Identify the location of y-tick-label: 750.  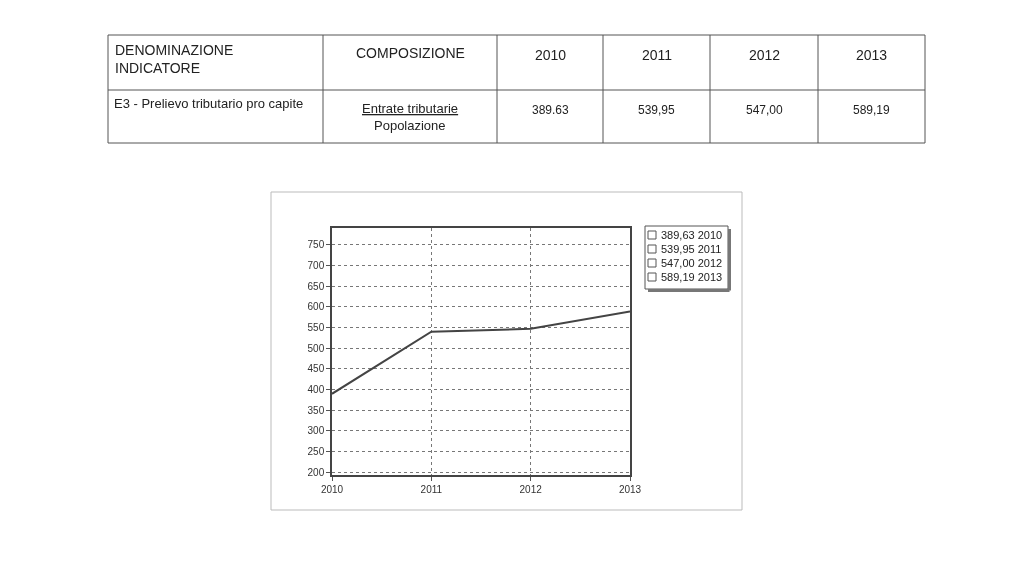
(316, 245).